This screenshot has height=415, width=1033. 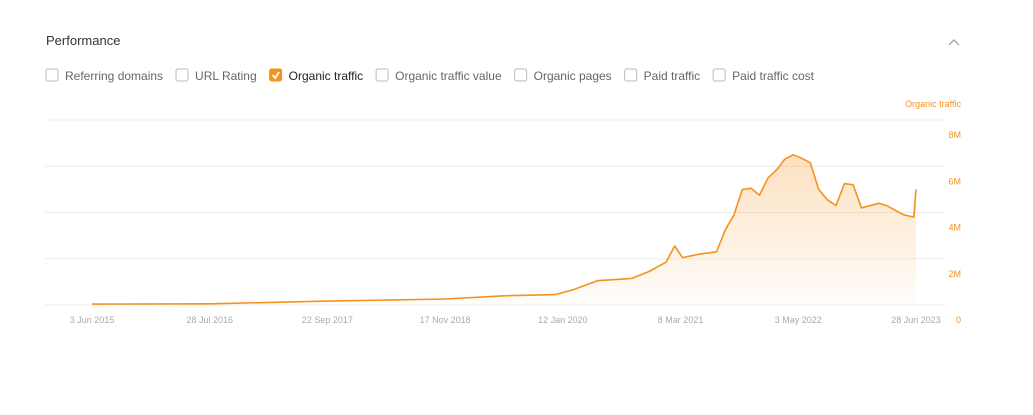 I want to click on x-tick-label: 28 Jun 2023, so click(x=916, y=320).